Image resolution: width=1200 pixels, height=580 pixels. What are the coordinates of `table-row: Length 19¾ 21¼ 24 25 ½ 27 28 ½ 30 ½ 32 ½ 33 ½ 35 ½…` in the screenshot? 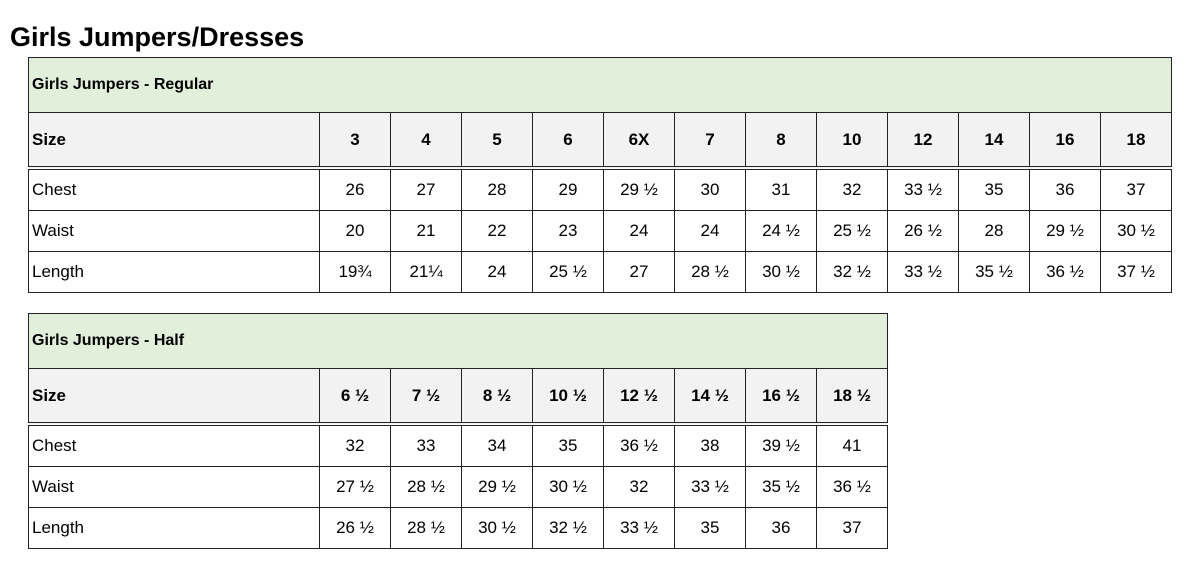 It's located at (600, 272).